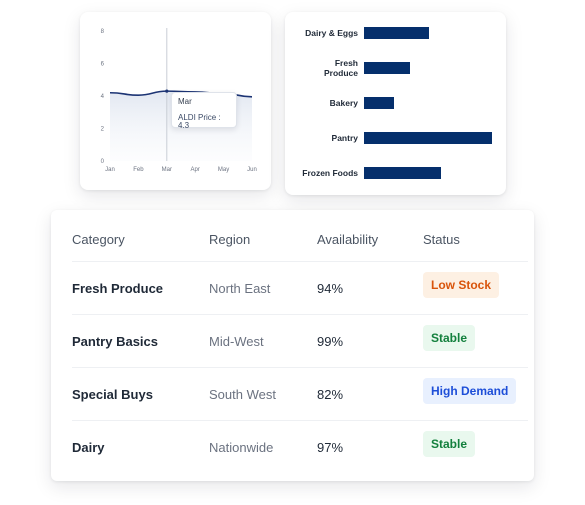  Describe the element at coordinates (167, 91) in the screenshot. I see `hover-point` at that location.